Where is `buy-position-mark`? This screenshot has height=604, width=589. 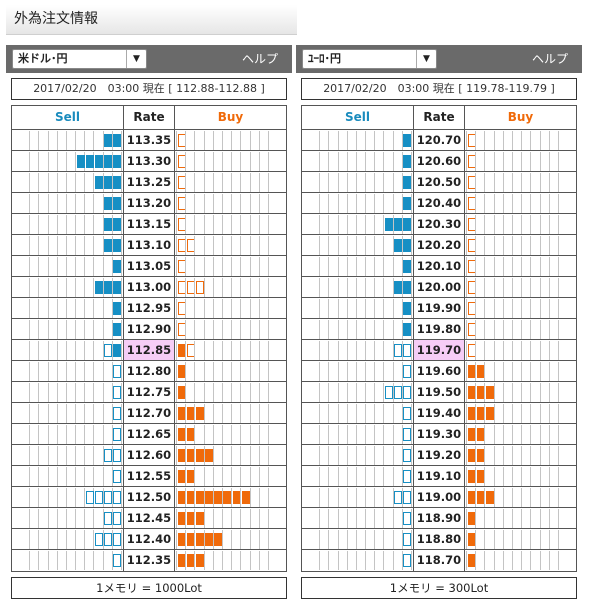 buy-position-mark is located at coordinates (181, 287).